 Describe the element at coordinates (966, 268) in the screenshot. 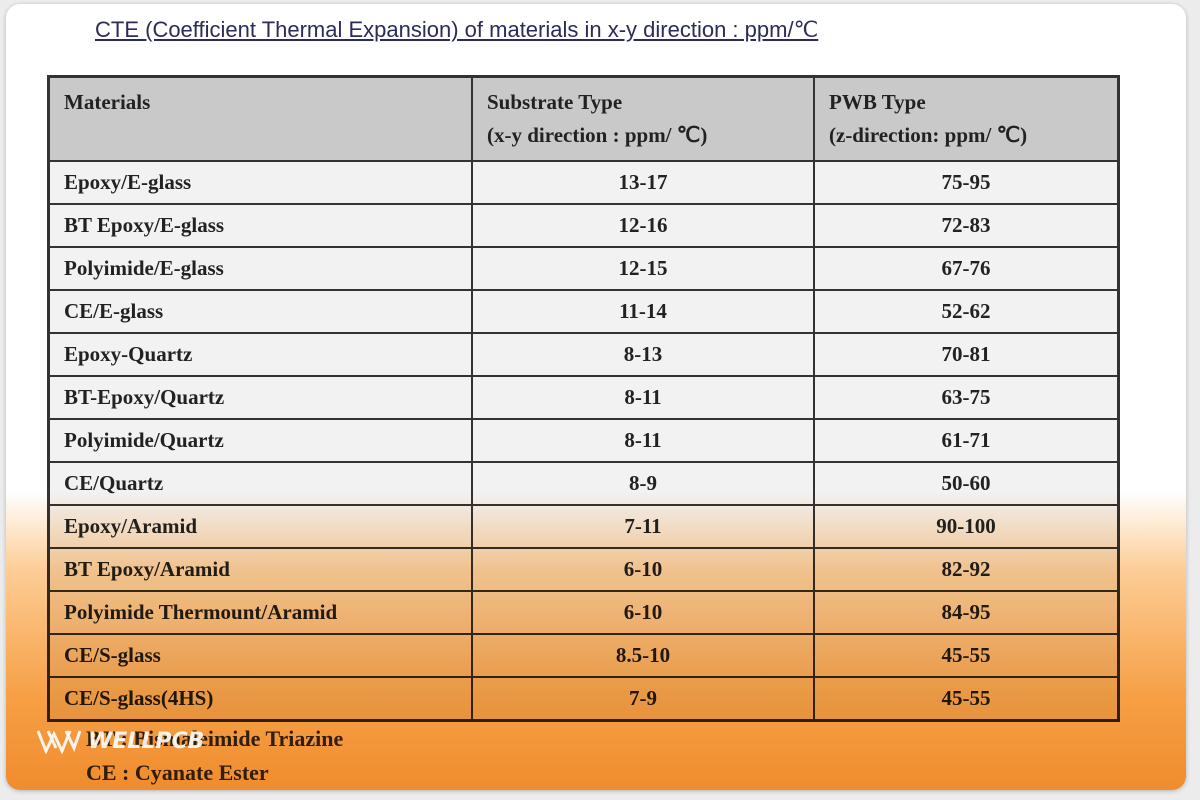

I see `value-cell: 67-76` at that location.